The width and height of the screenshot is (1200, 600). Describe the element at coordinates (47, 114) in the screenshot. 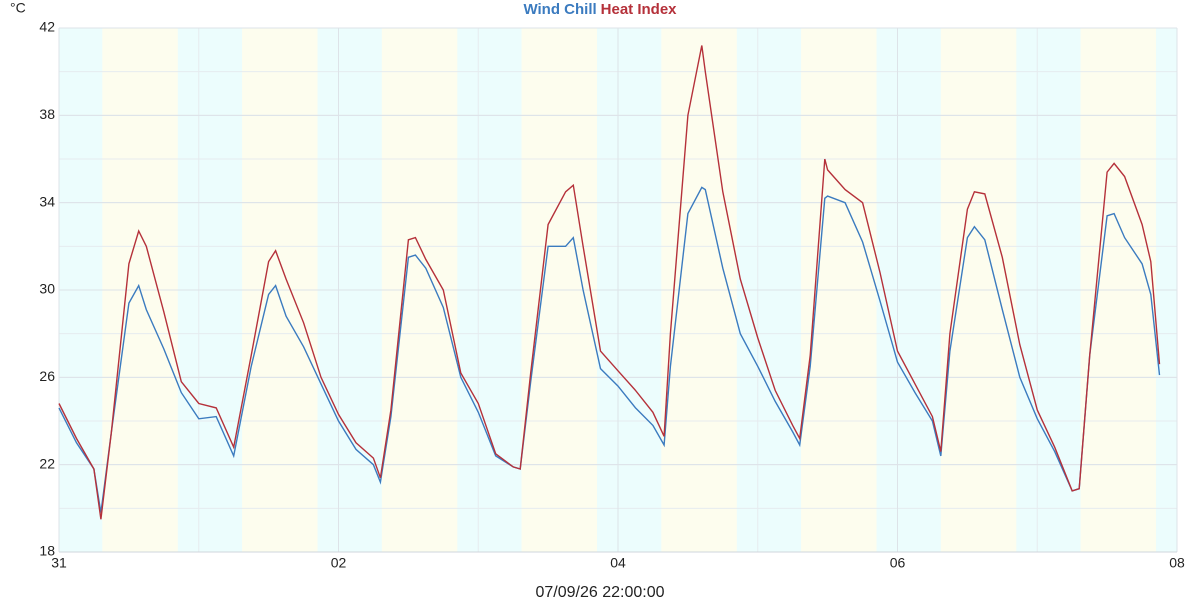

I see `y-tick-label: 38` at that location.